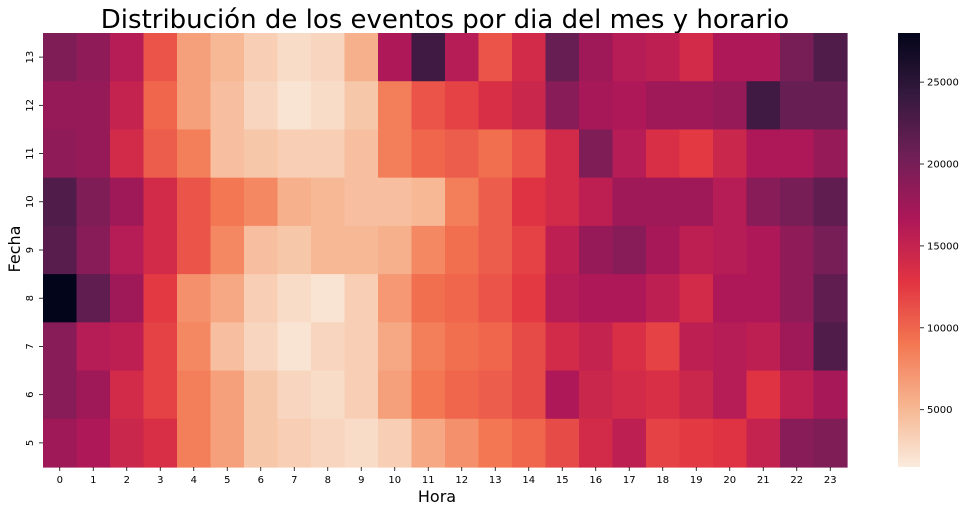  I want to click on x-tick-label: 10, so click(394, 480).